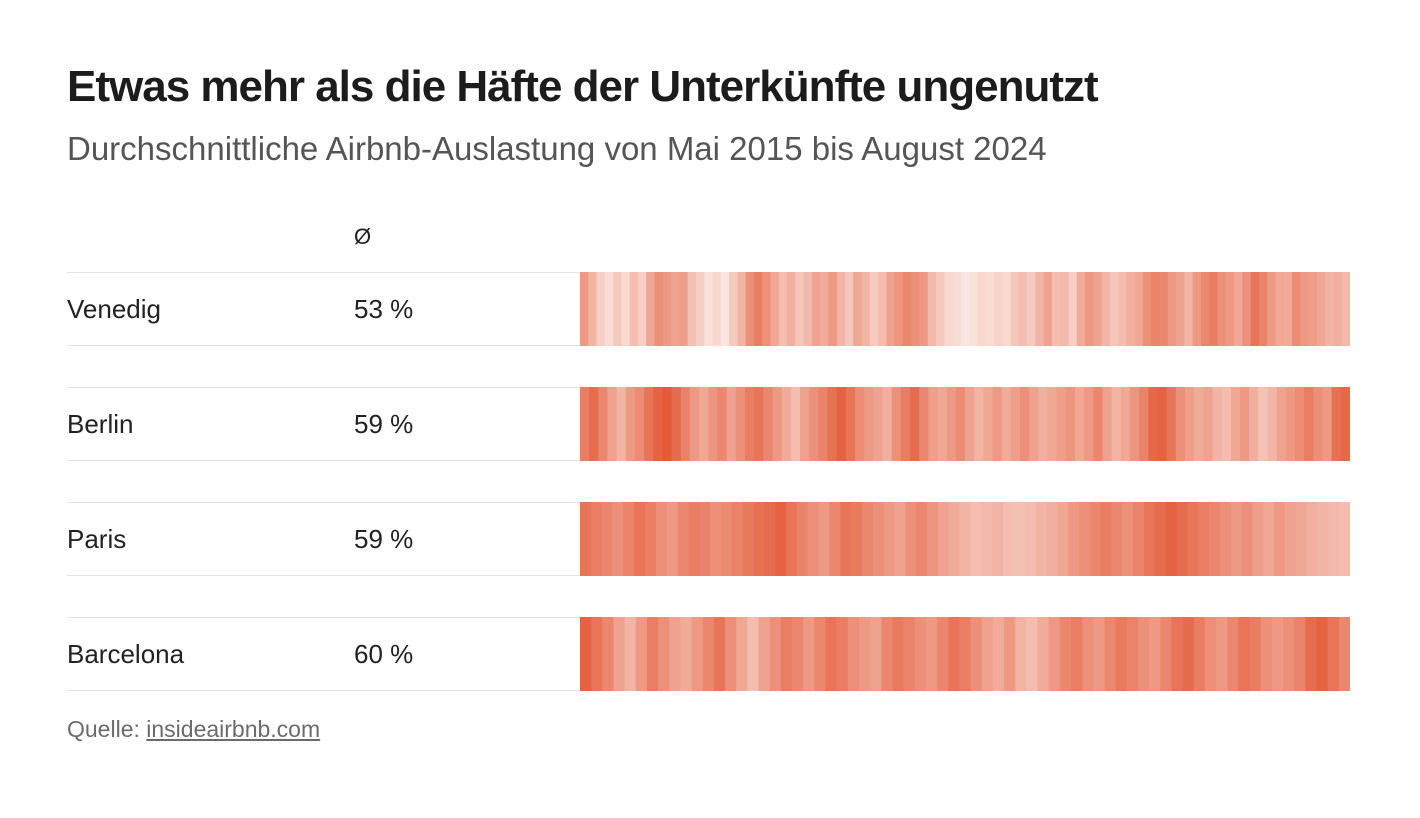  Describe the element at coordinates (384, 309) in the screenshot. I see `average-value: 53 %` at that location.